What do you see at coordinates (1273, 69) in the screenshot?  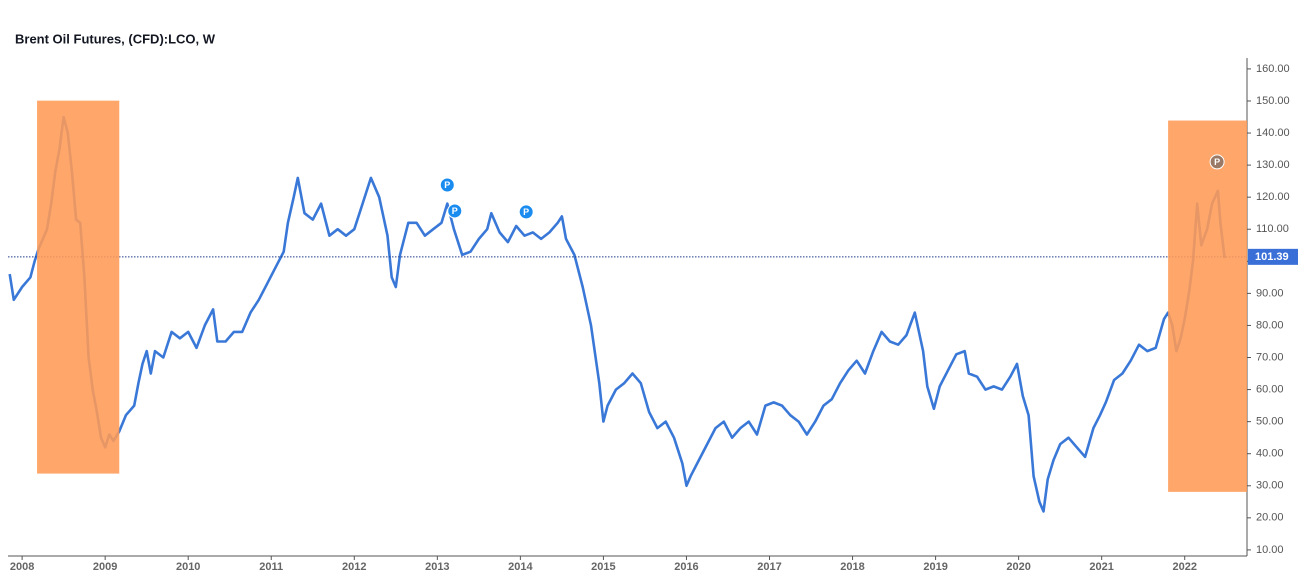 I see `y-tick-label: 160.00` at bounding box center [1273, 69].